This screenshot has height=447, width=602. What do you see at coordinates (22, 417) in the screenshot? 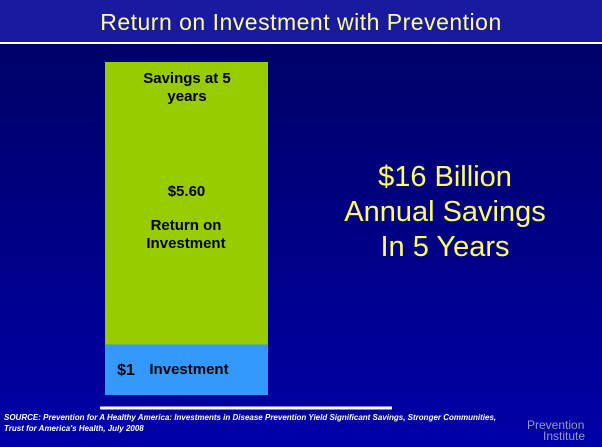
I see `source-label: SOURCE:` at bounding box center [22, 417].